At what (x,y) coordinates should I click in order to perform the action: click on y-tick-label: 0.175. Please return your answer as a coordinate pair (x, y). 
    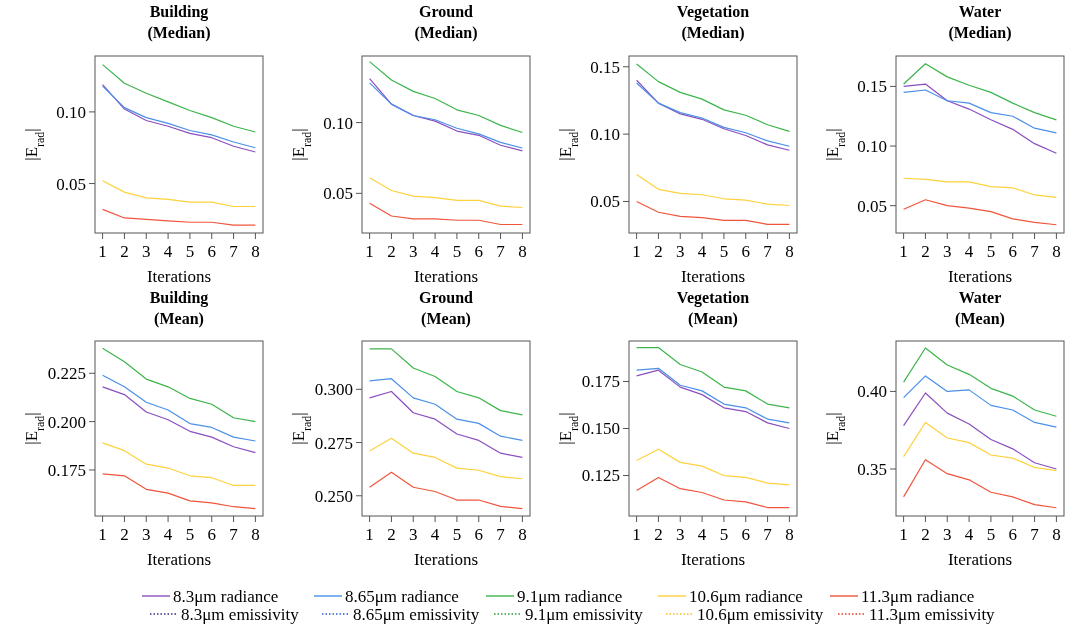
    Looking at the image, I should click on (600, 382).